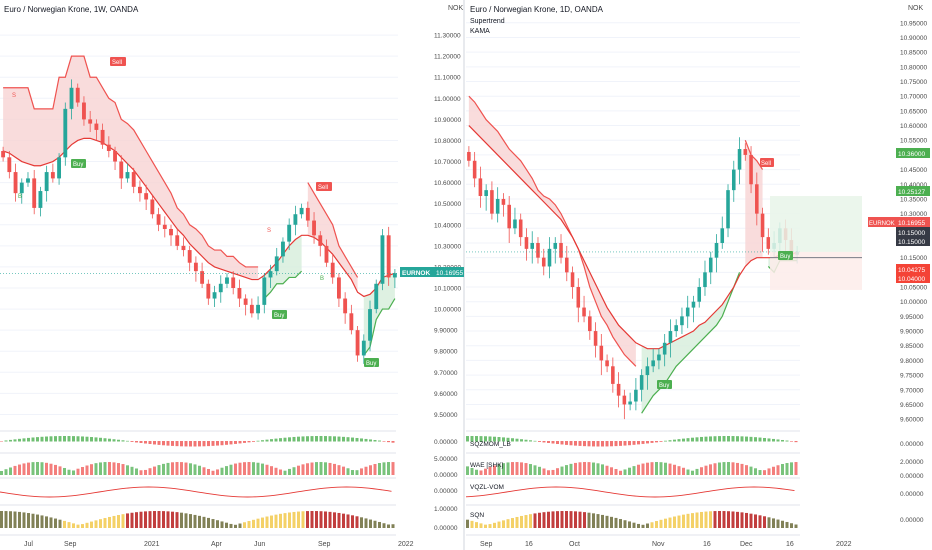  I want to click on svg-text: Buy, so click(279, 316).